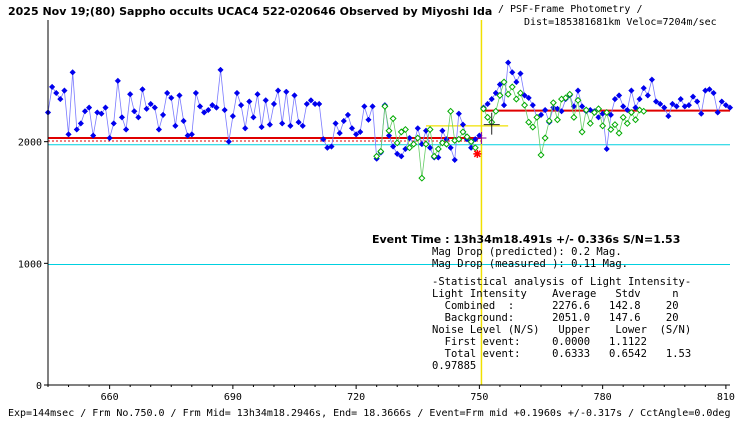  Describe the element at coordinates (391, 394) in the screenshot. I see `x-tick-labels: 660 690 720 750 780 810` at that location.